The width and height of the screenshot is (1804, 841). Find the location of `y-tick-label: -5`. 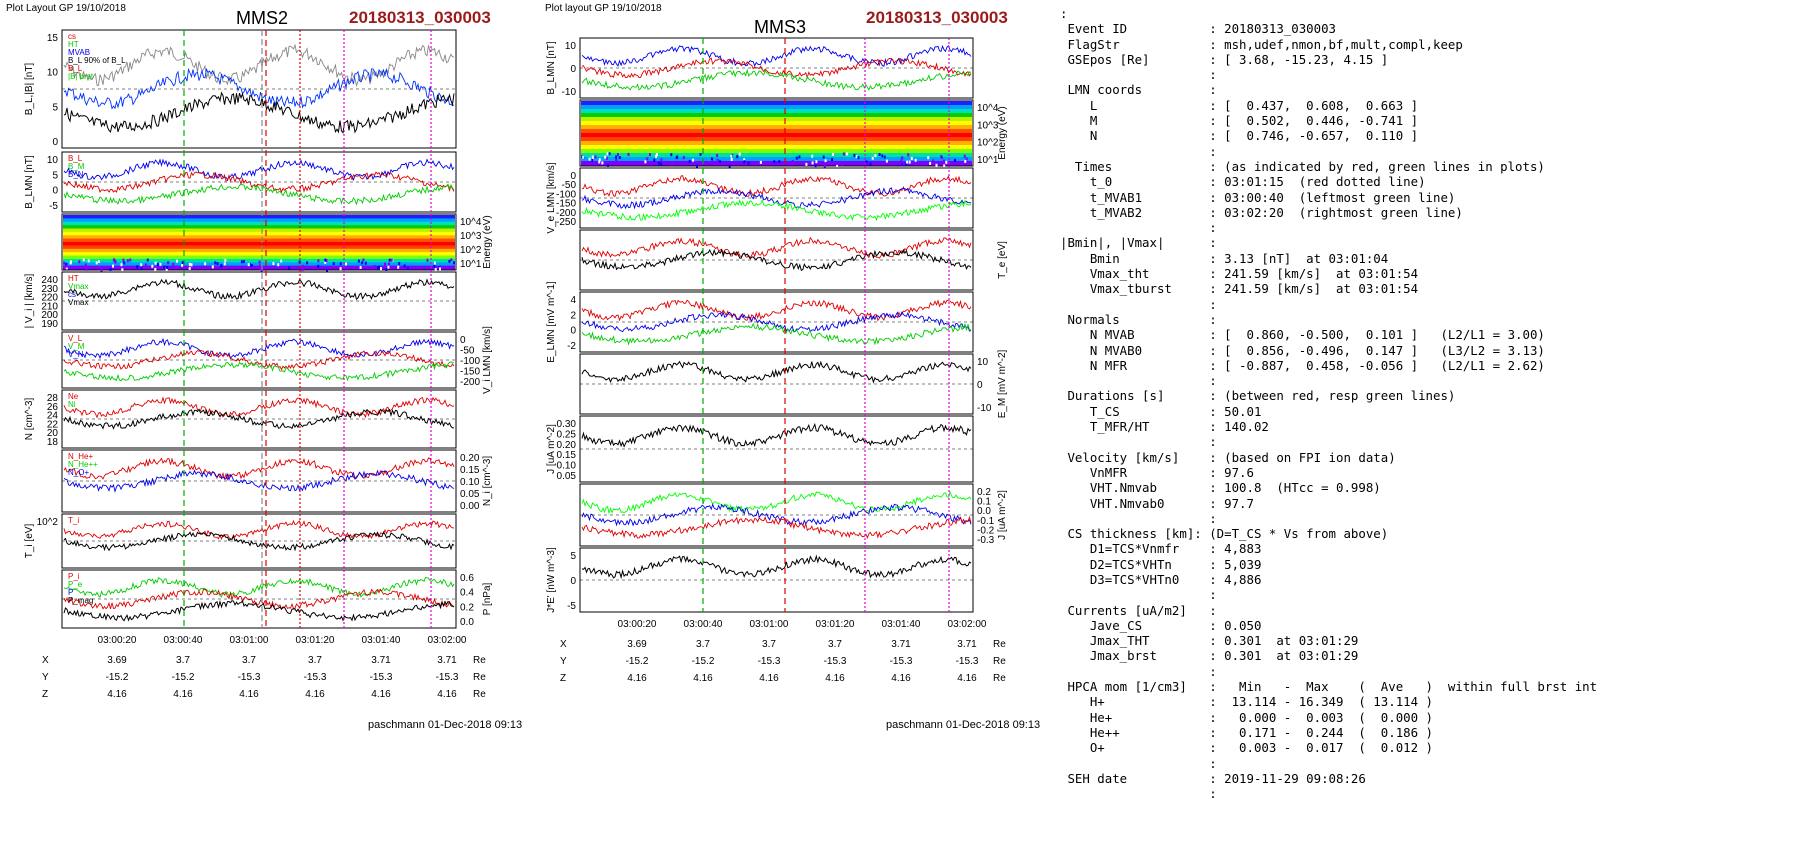

y-tick-label: -5 is located at coordinates (571, 606).